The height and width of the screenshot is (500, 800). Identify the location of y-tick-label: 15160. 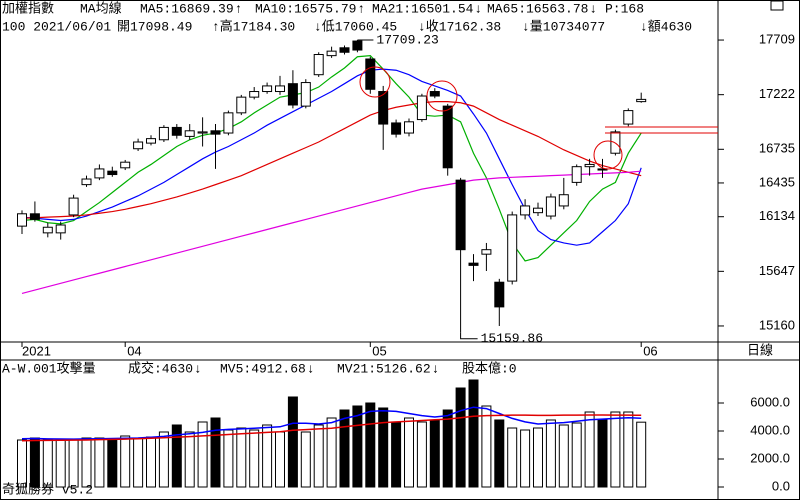
(777, 324).